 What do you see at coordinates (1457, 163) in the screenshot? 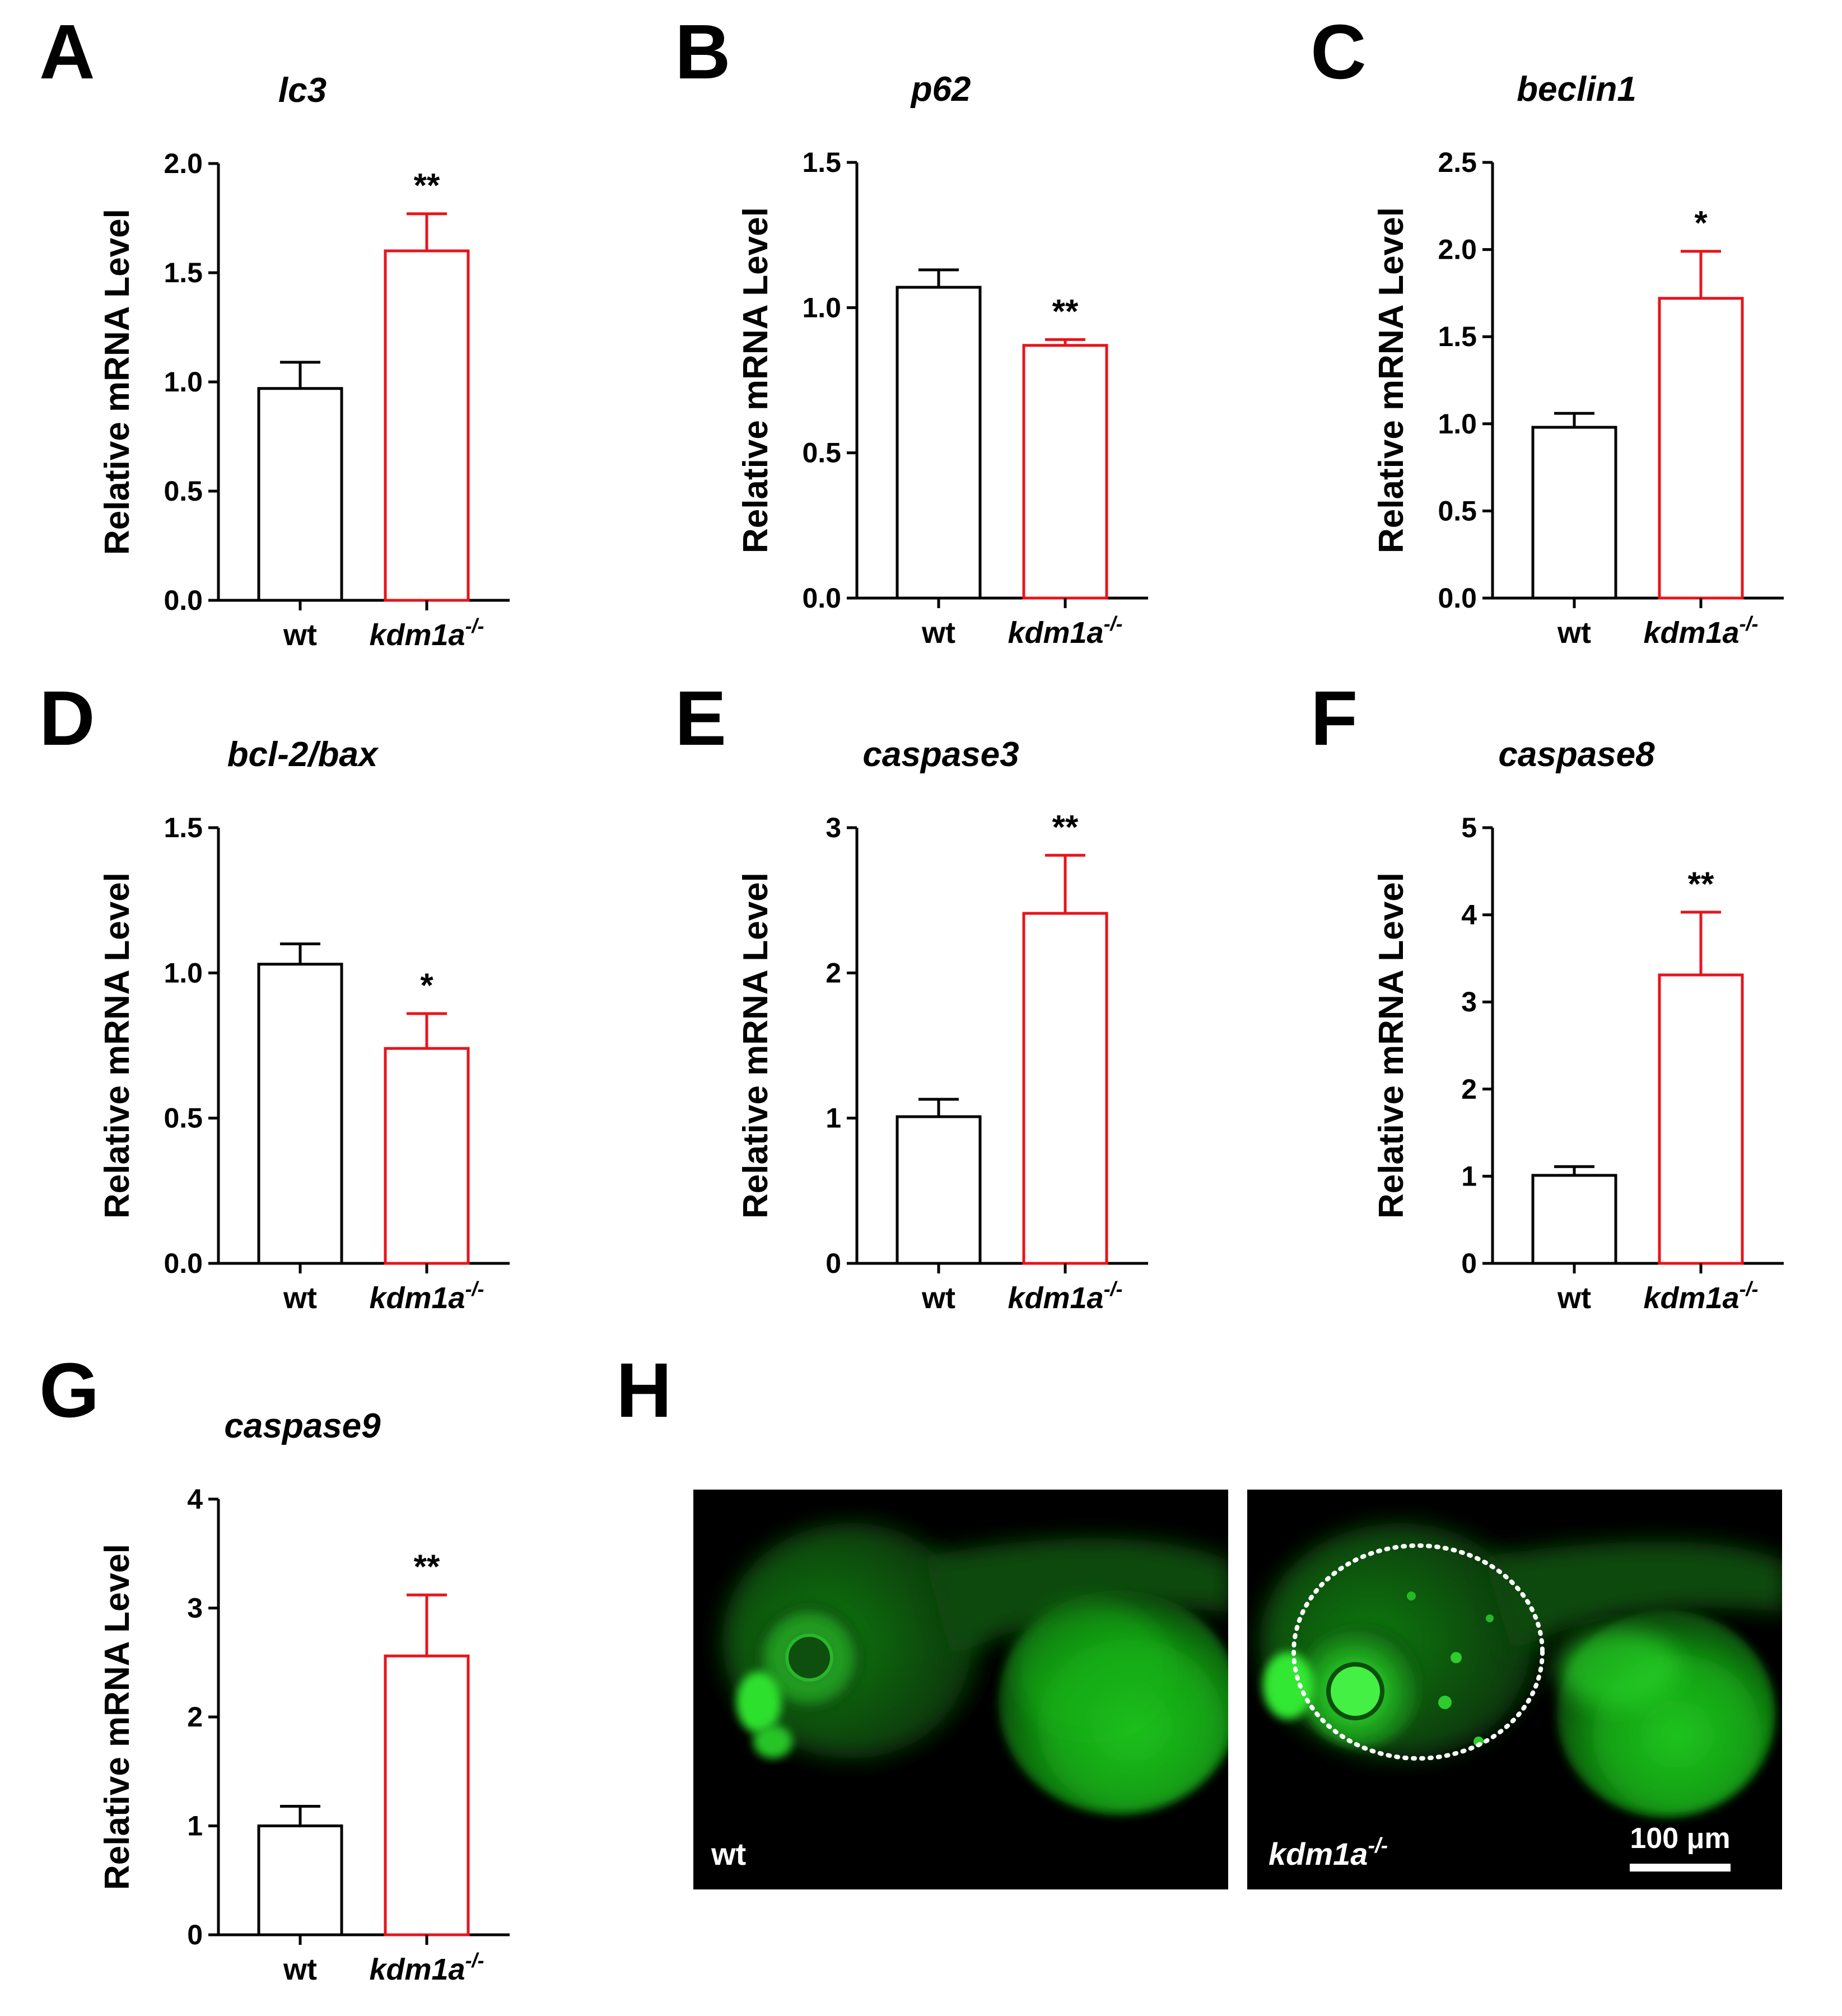
I see `y-tick-label: 2.5` at bounding box center [1457, 163].